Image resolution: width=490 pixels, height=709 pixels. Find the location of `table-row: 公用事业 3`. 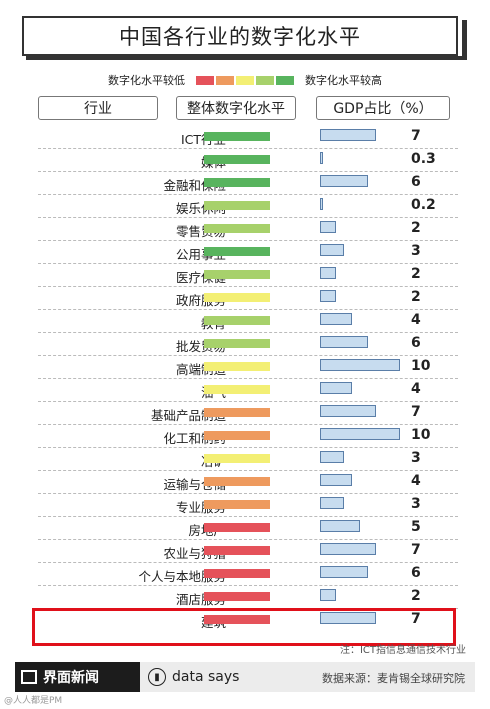

table-row: 公用事业 3 is located at coordinates (248, 252).